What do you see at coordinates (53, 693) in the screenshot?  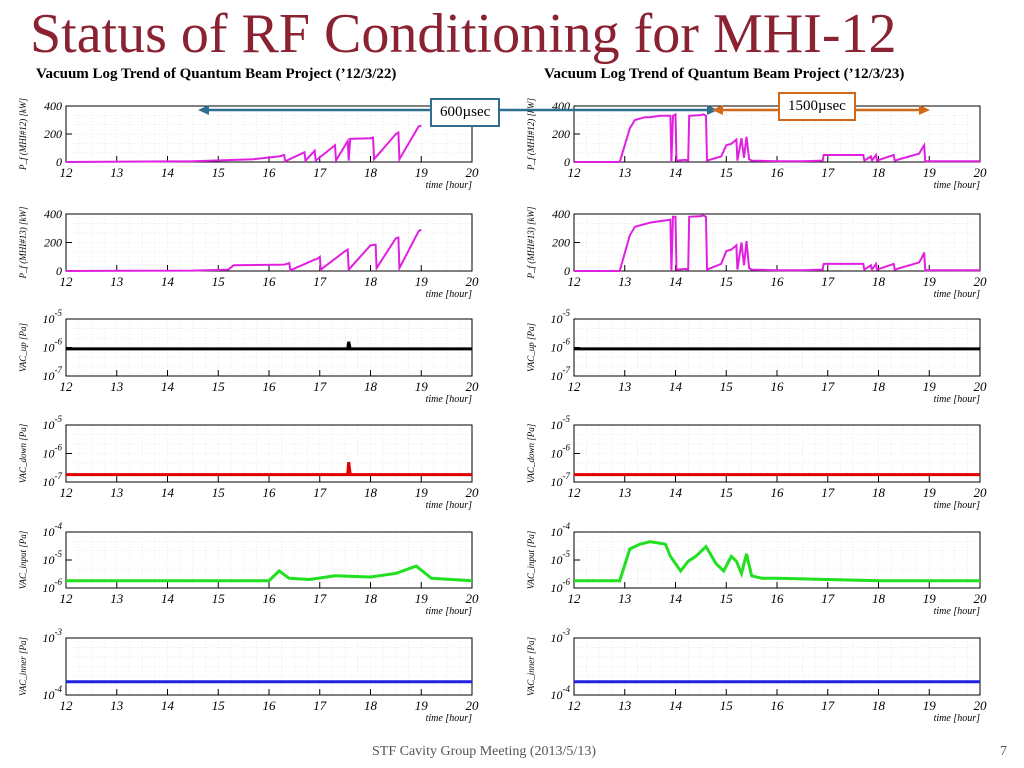 I see `y-tick-label: 10⁻⁴` at bounding box center [53, 693].